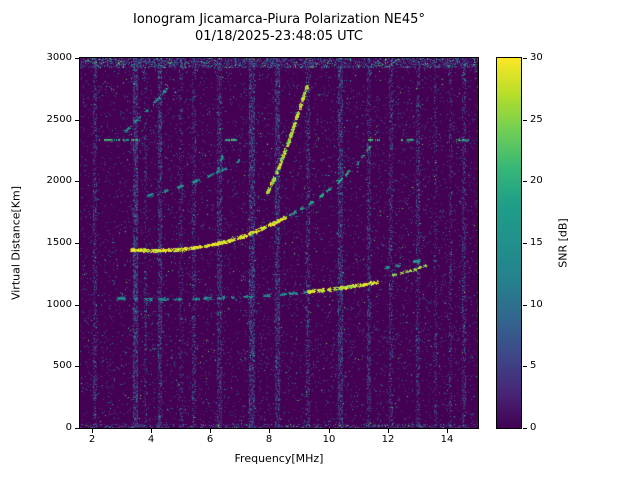 The image size is (640, 480). Describe the element at coordinates (536, 304) in the screenshot. I see `colorbar-tick-label: 10` at that location.